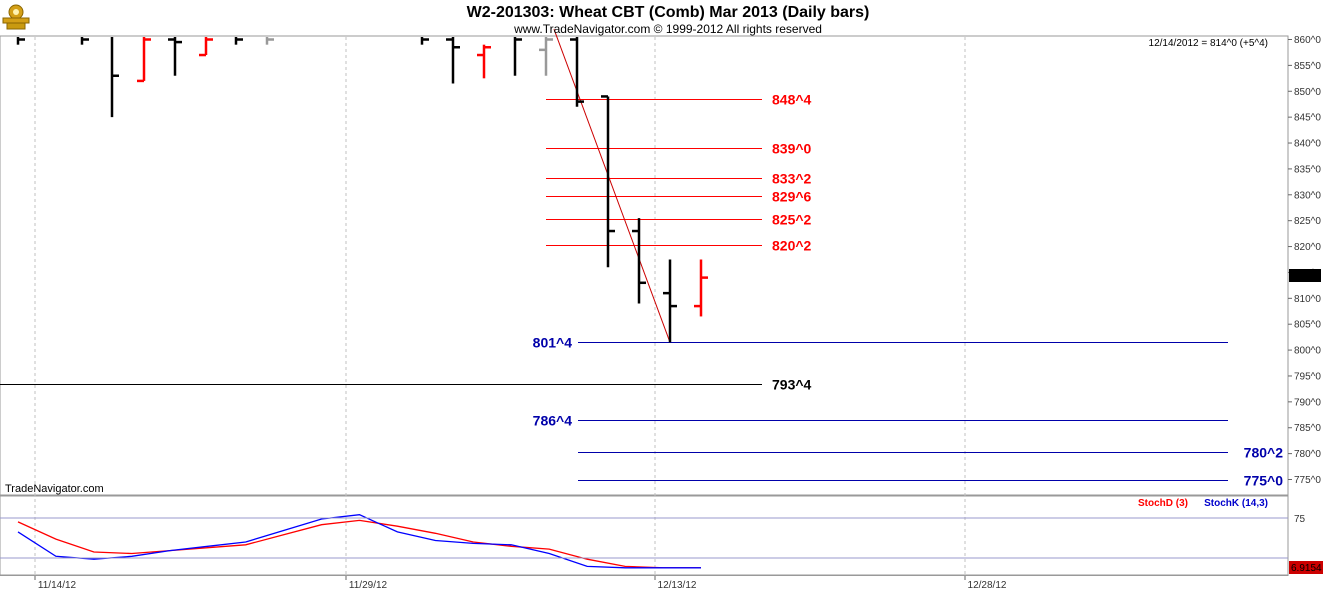 Image resolution: width=1336 pixels, height=594 pixels. I want to click on level-label: 801^4, so click(553, 343).